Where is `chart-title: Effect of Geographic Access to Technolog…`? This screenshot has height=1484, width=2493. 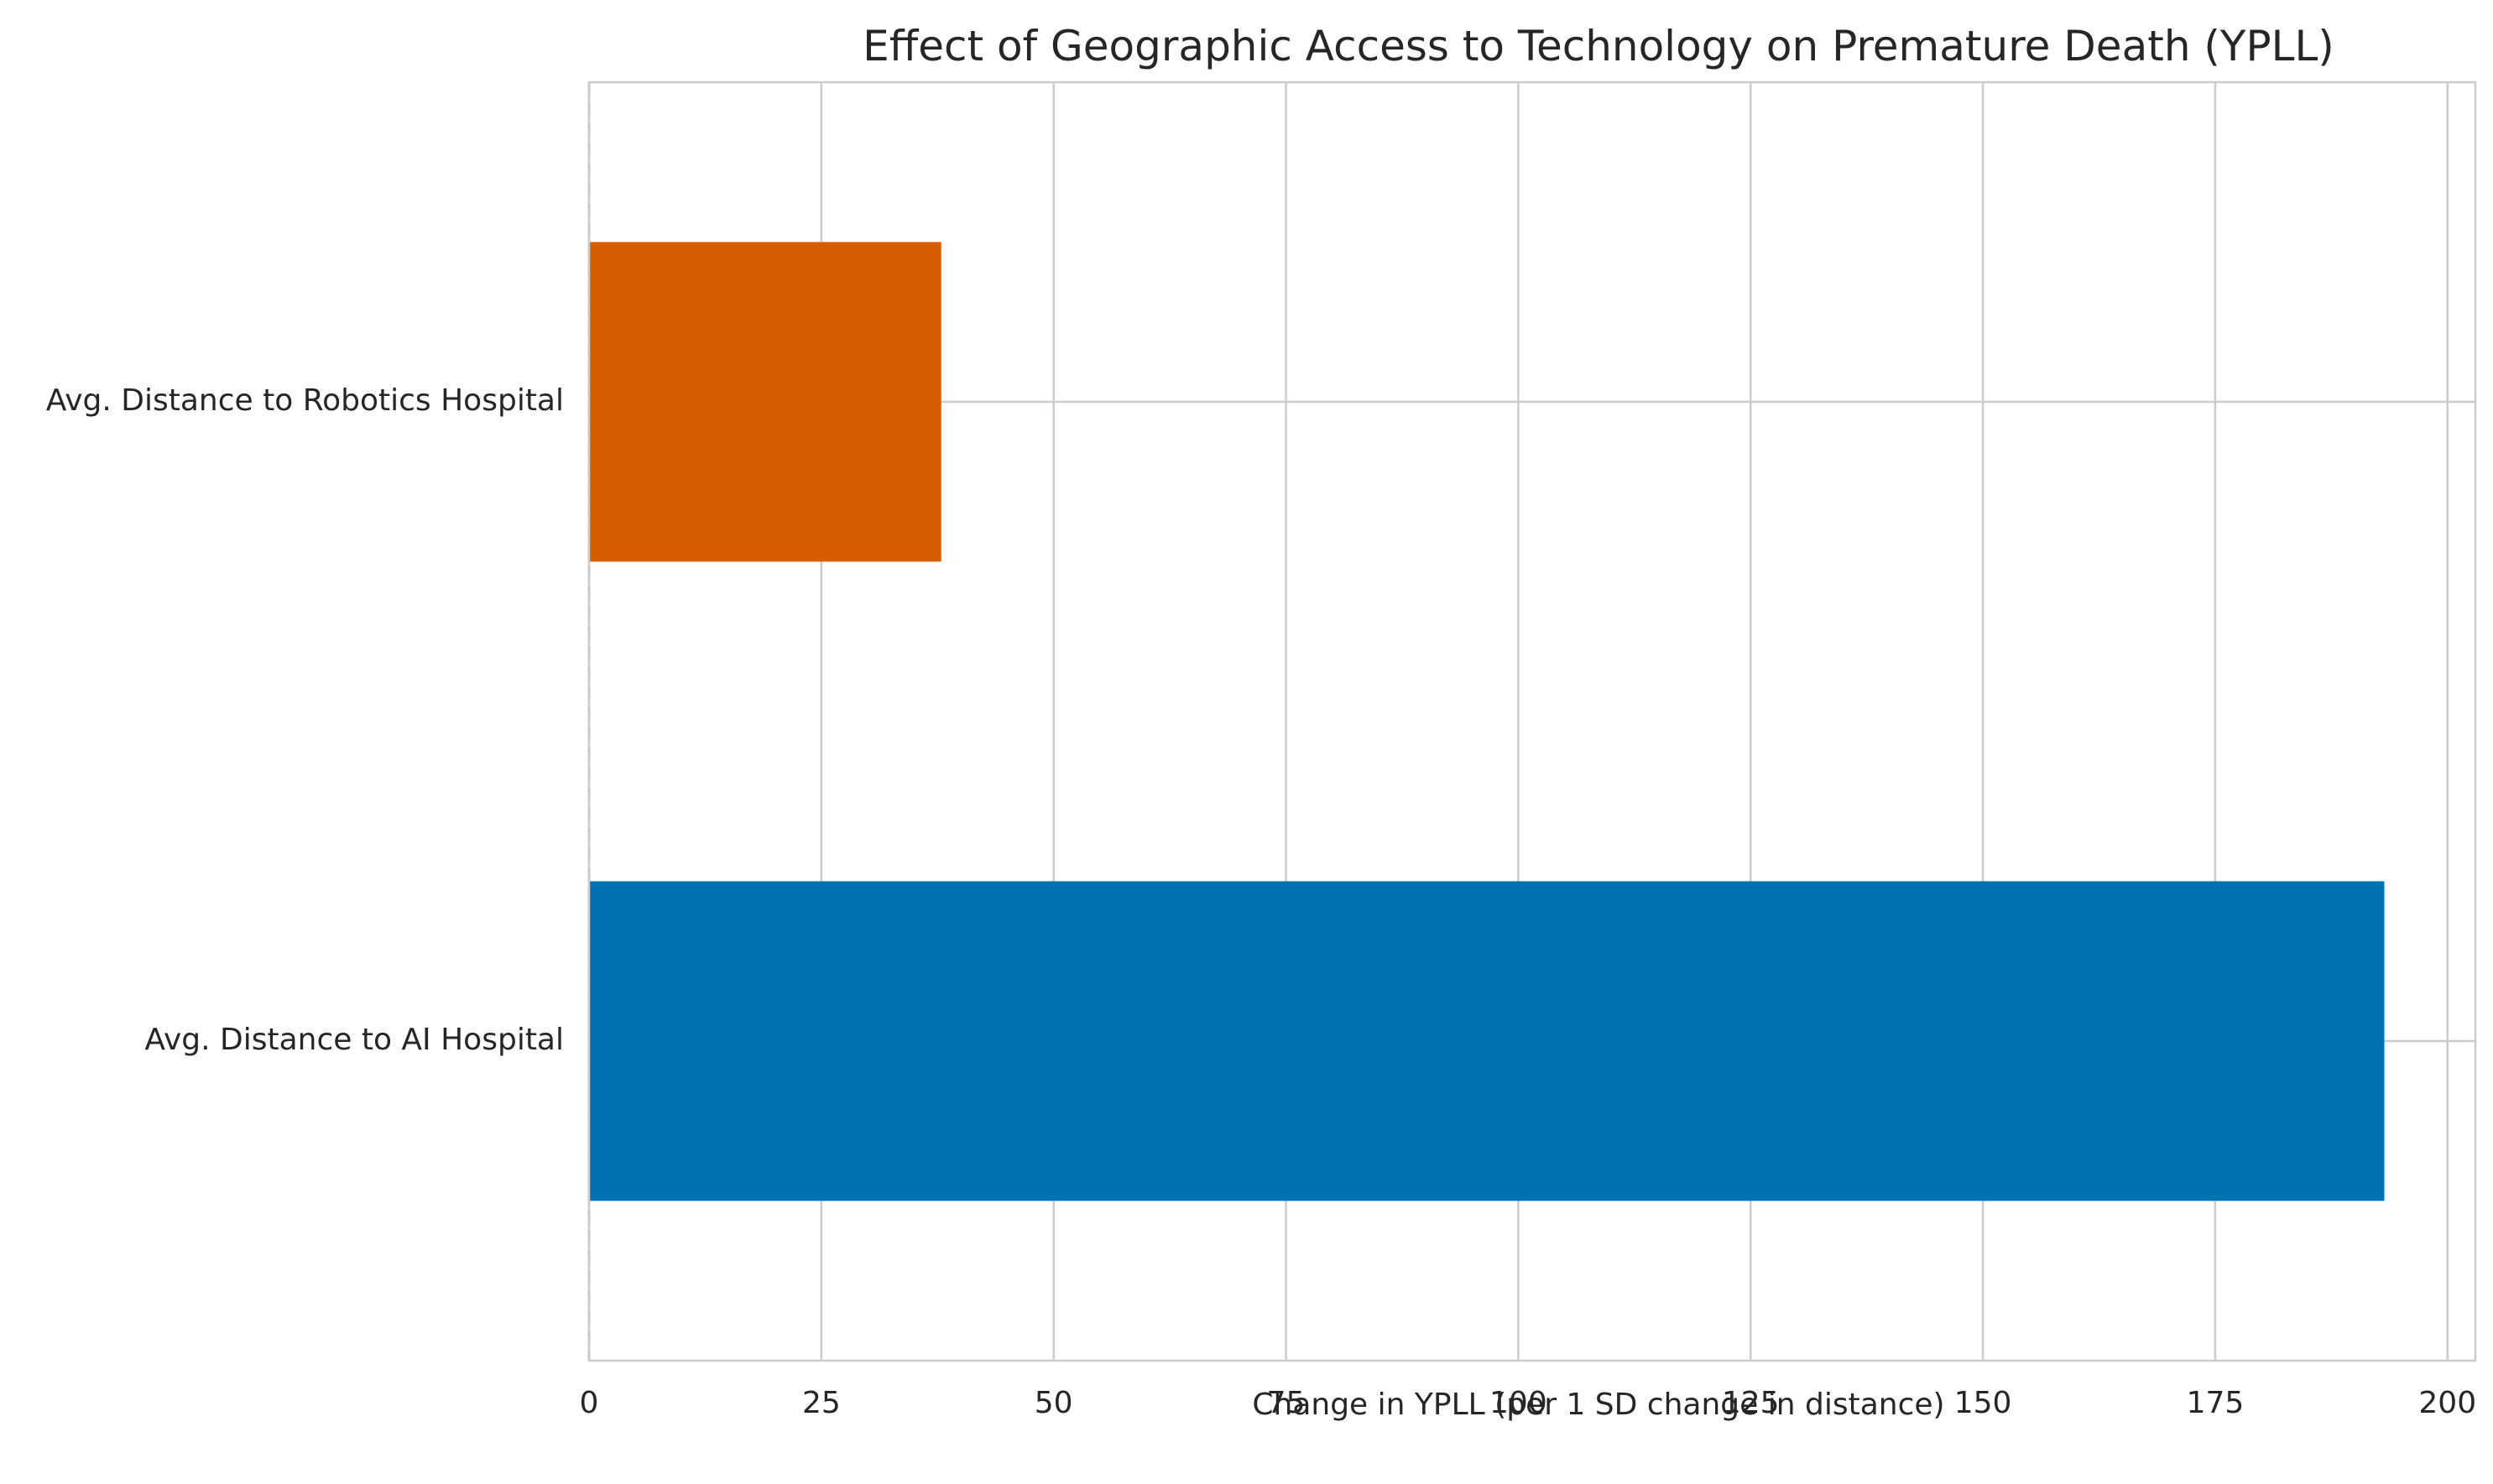
chart-title: Effect of Geographic Access to Technolog… is located at coordinates (1598, 46).